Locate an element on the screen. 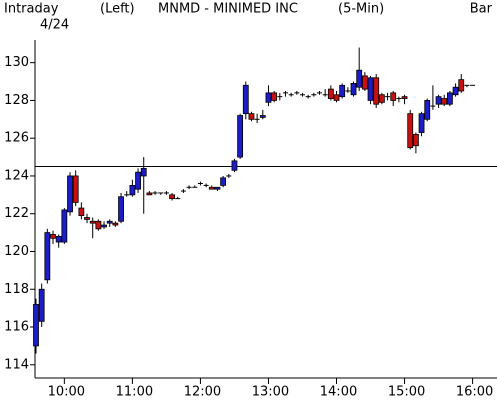  period-label: Intraday is located at coordinates (31, 9).